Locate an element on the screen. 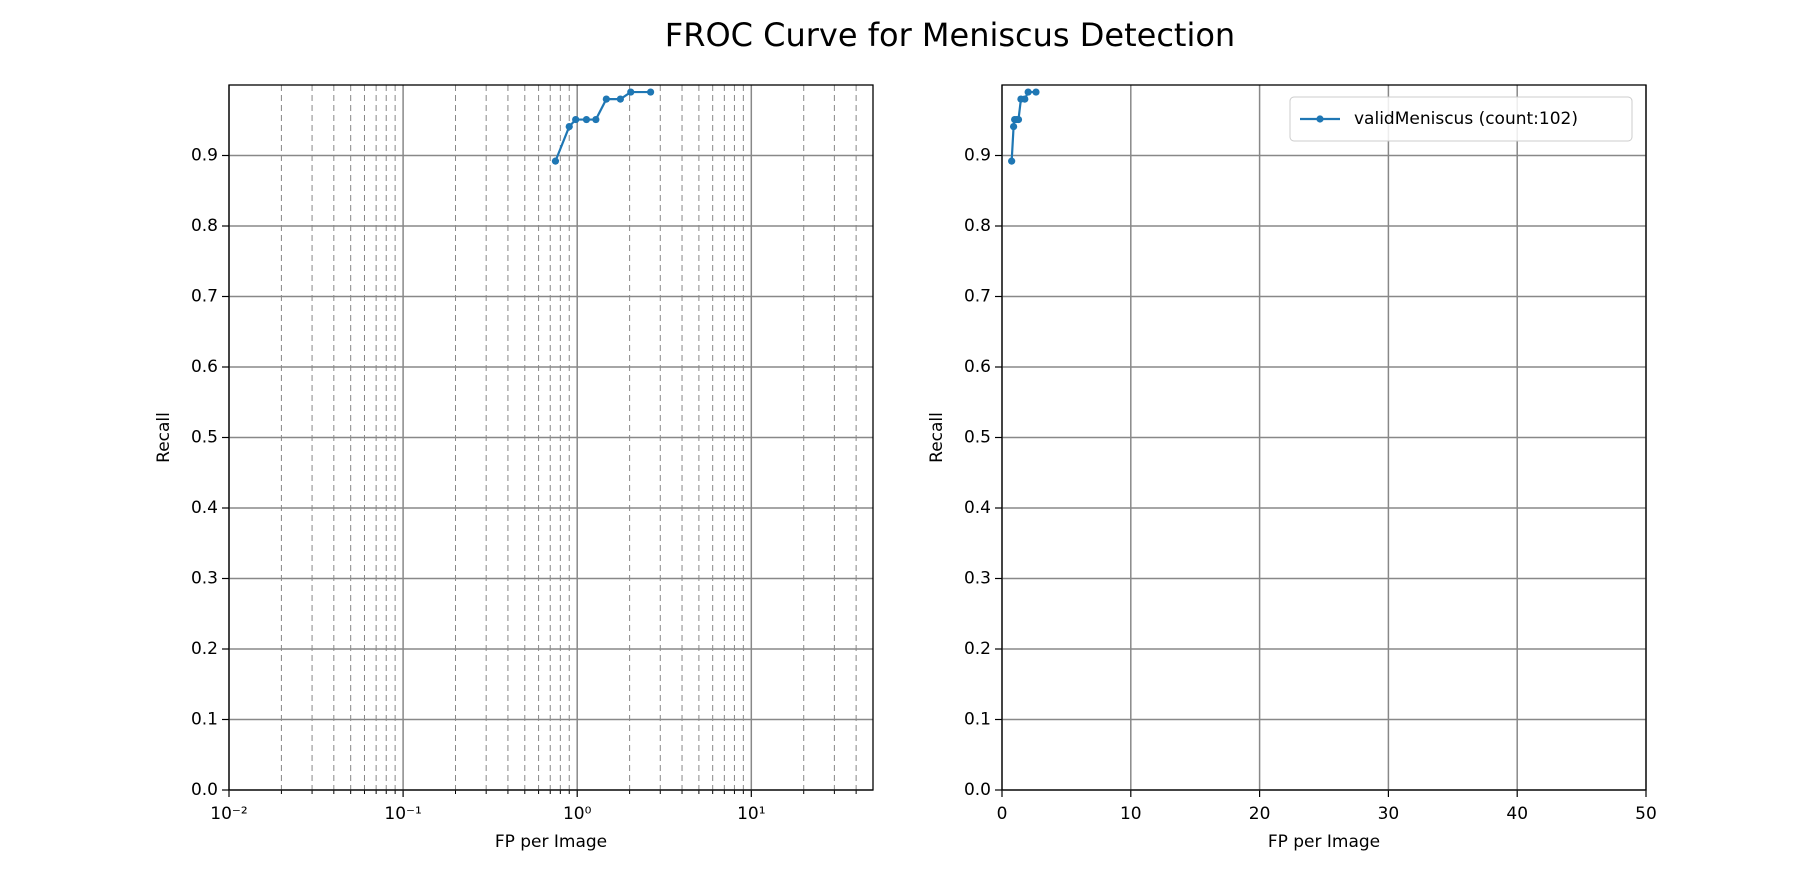 This screenshot has height=876, width=1800. x-tick-label: 20 is located at coordinates (1260, 814).